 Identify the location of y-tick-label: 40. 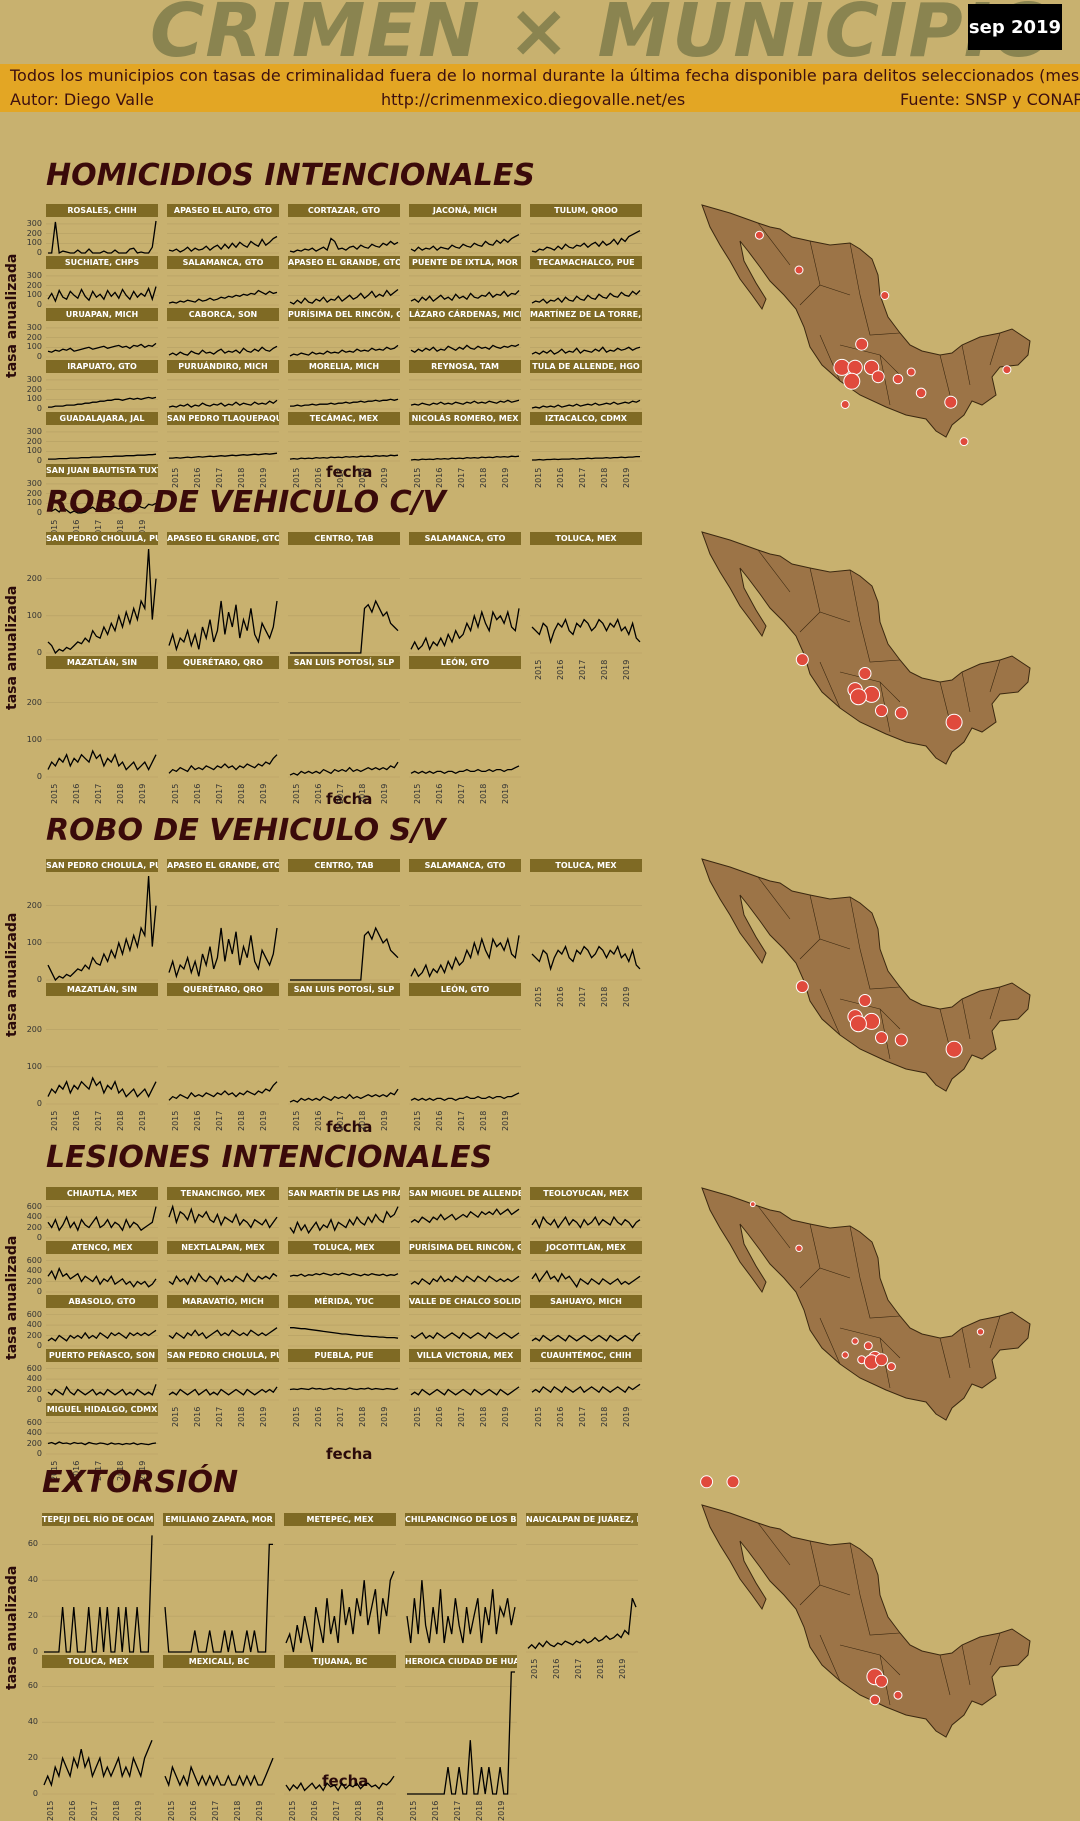
(32, 1722).